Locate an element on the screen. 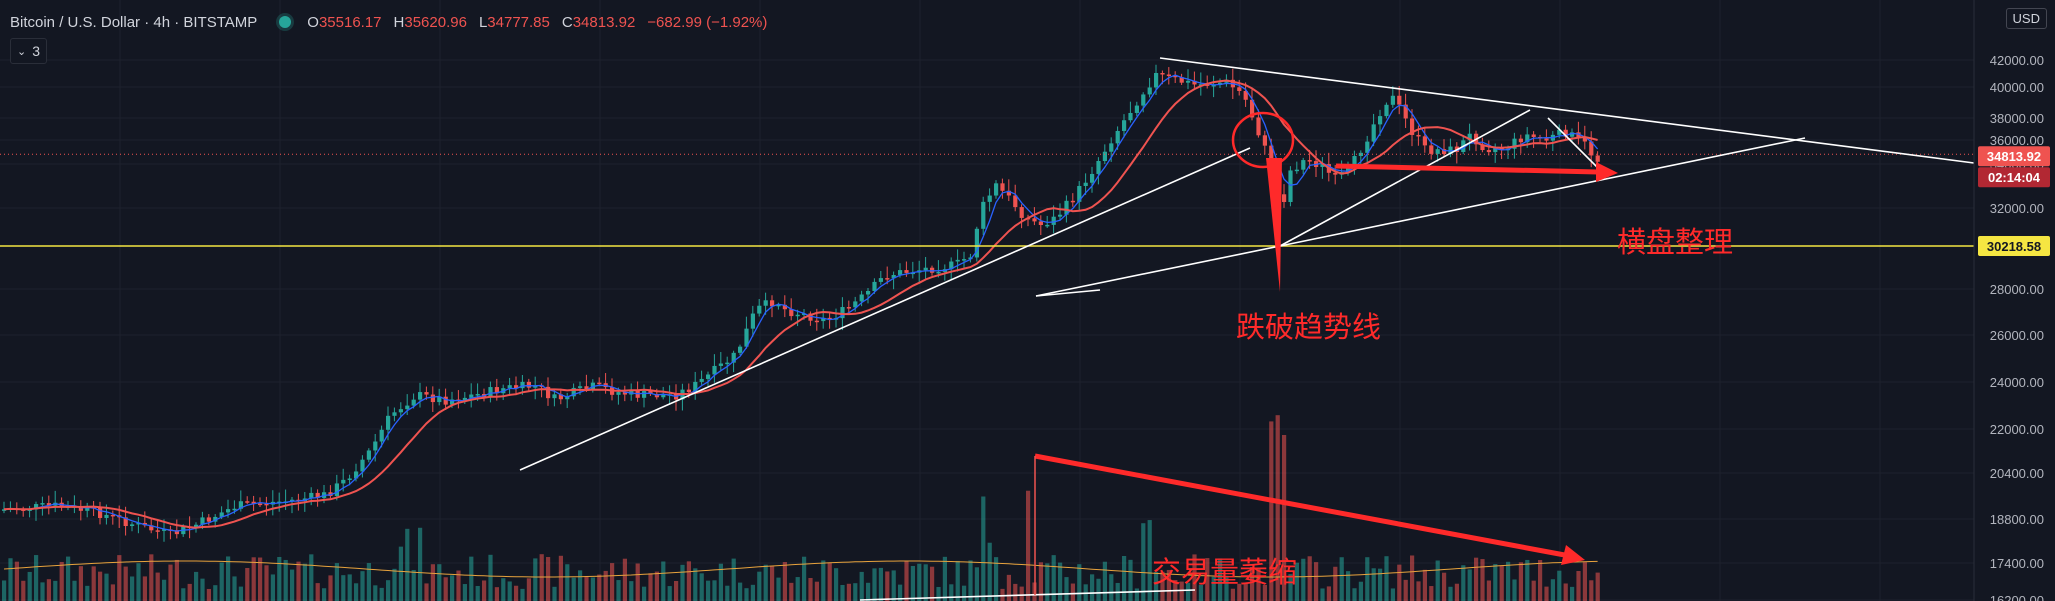 This screenshot has width=2055, height=601. range-arrow is located at coordinates (1467, 169).